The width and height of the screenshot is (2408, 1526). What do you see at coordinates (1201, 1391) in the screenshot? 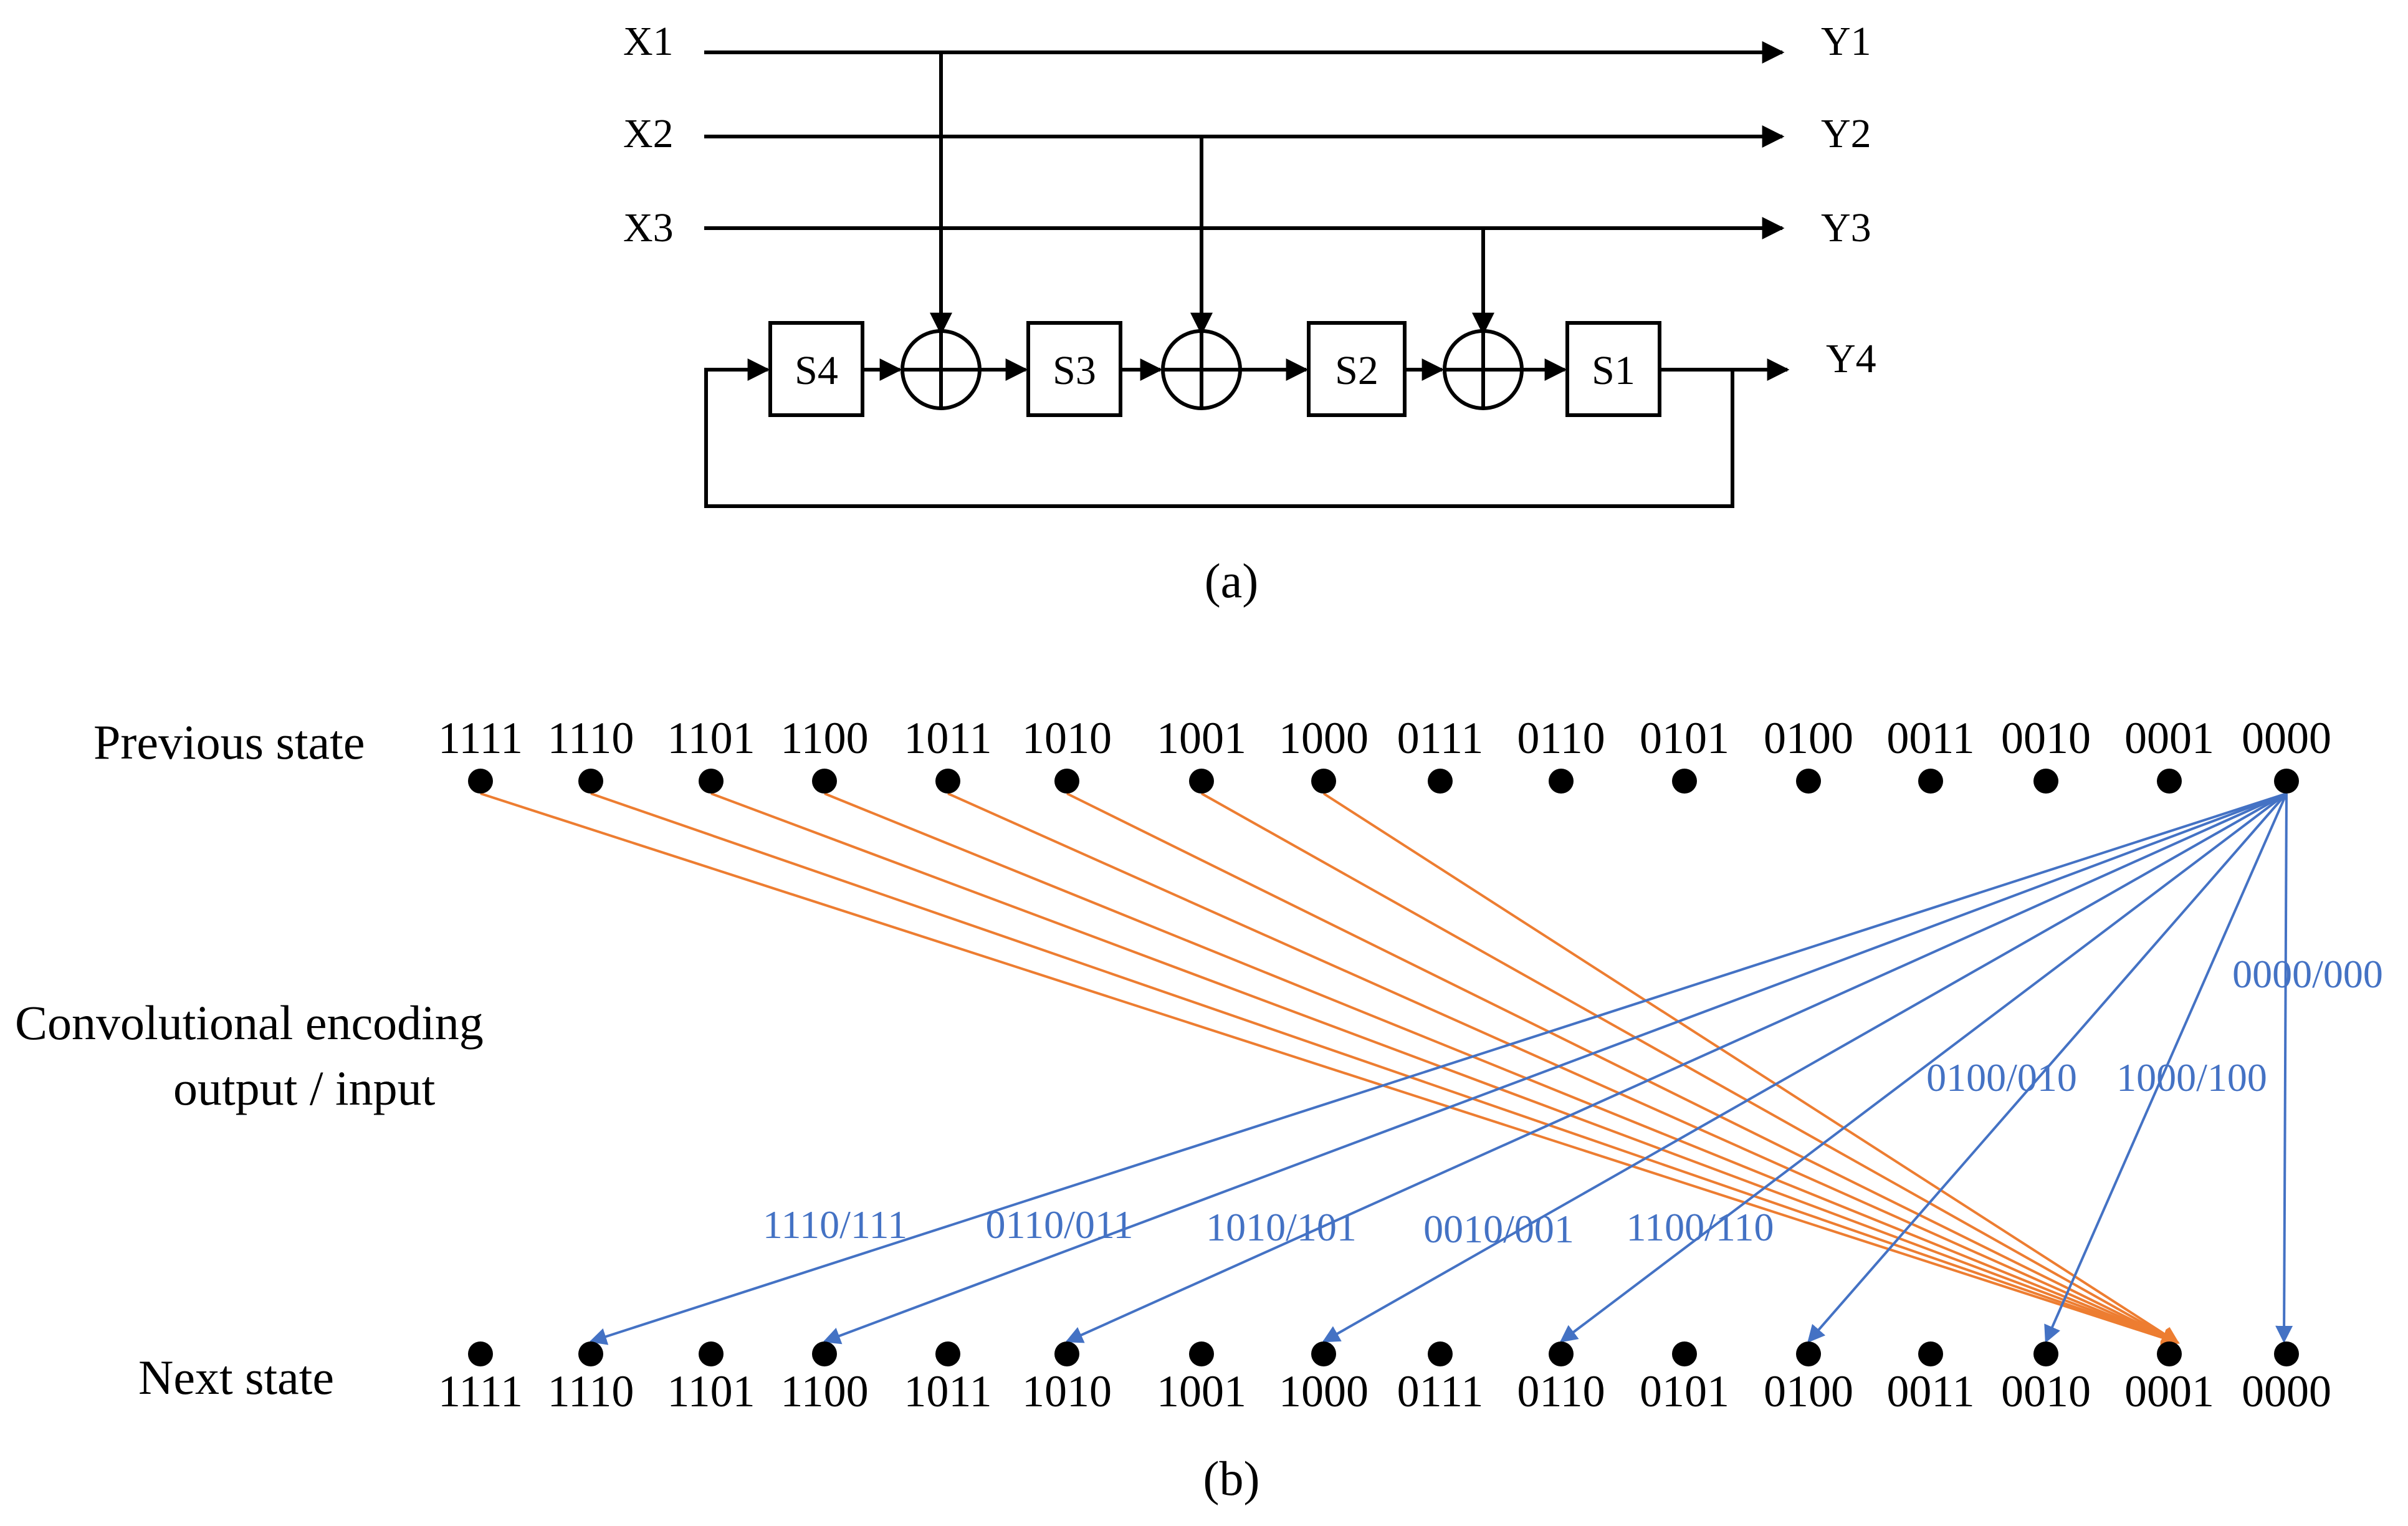
I see `next-state-label-1001: 1001` at bounding box center [1201, 1391].